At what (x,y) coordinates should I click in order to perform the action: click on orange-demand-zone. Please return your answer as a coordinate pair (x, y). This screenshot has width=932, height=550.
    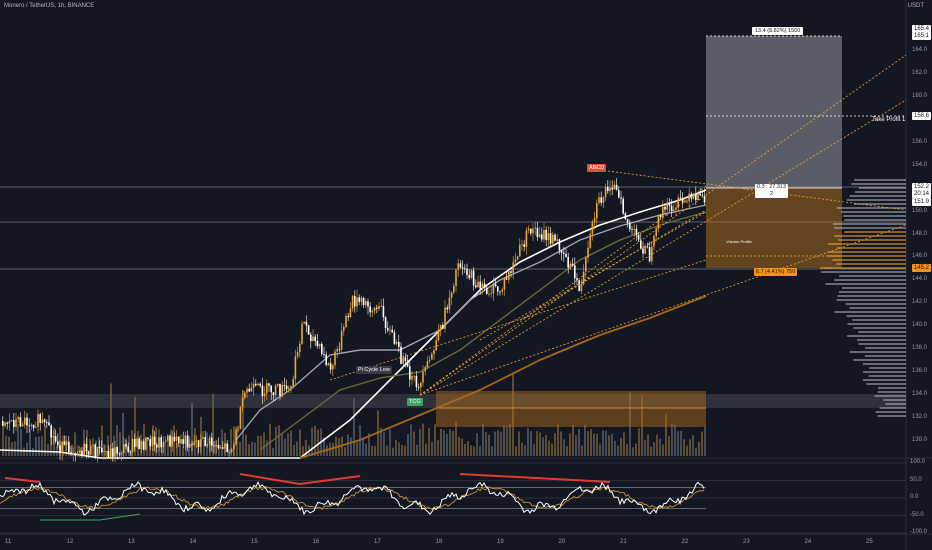
    Looking at the image, I should click on (571, 409).